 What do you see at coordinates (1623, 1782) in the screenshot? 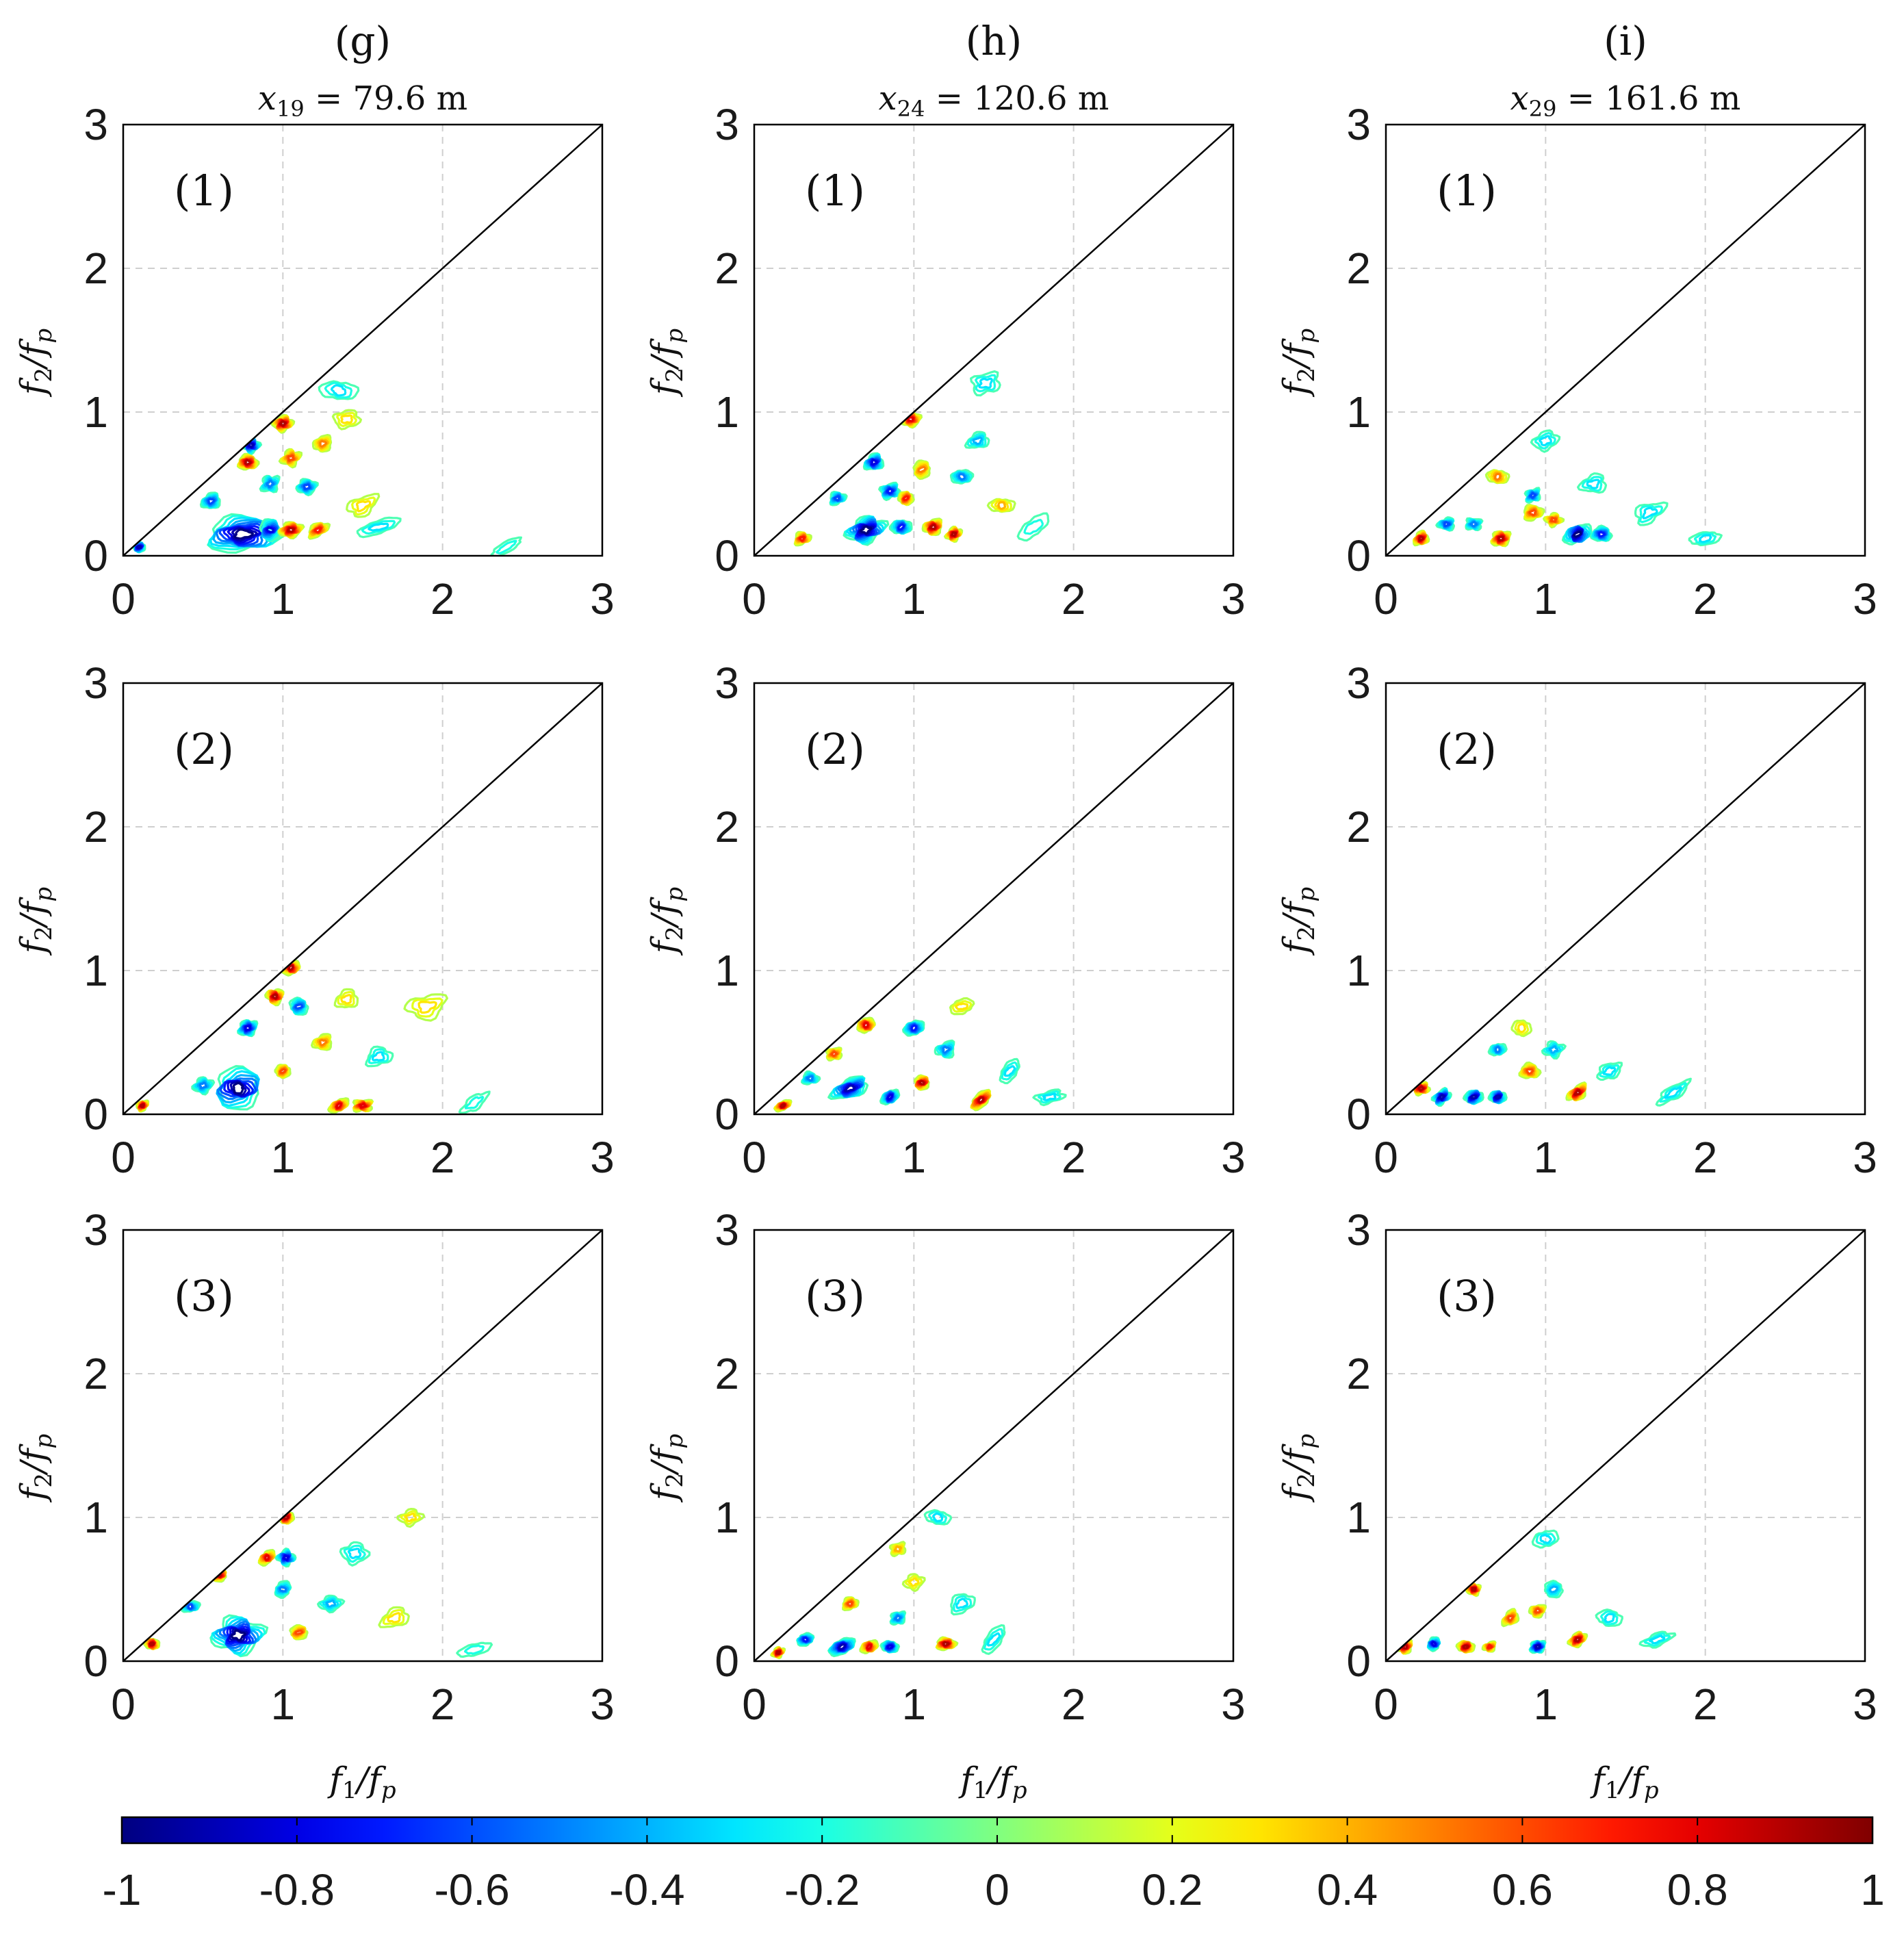
I see `x-axis-label: f1/fp` at bounding box center [1623, 1782].